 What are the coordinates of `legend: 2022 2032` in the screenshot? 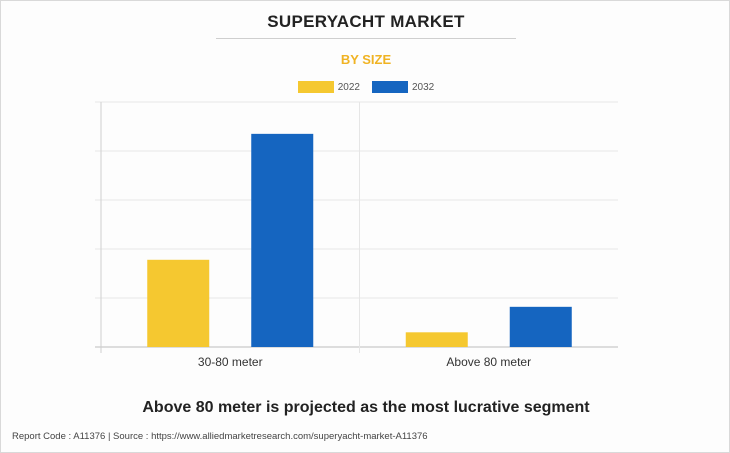 It's located at (365, 87).